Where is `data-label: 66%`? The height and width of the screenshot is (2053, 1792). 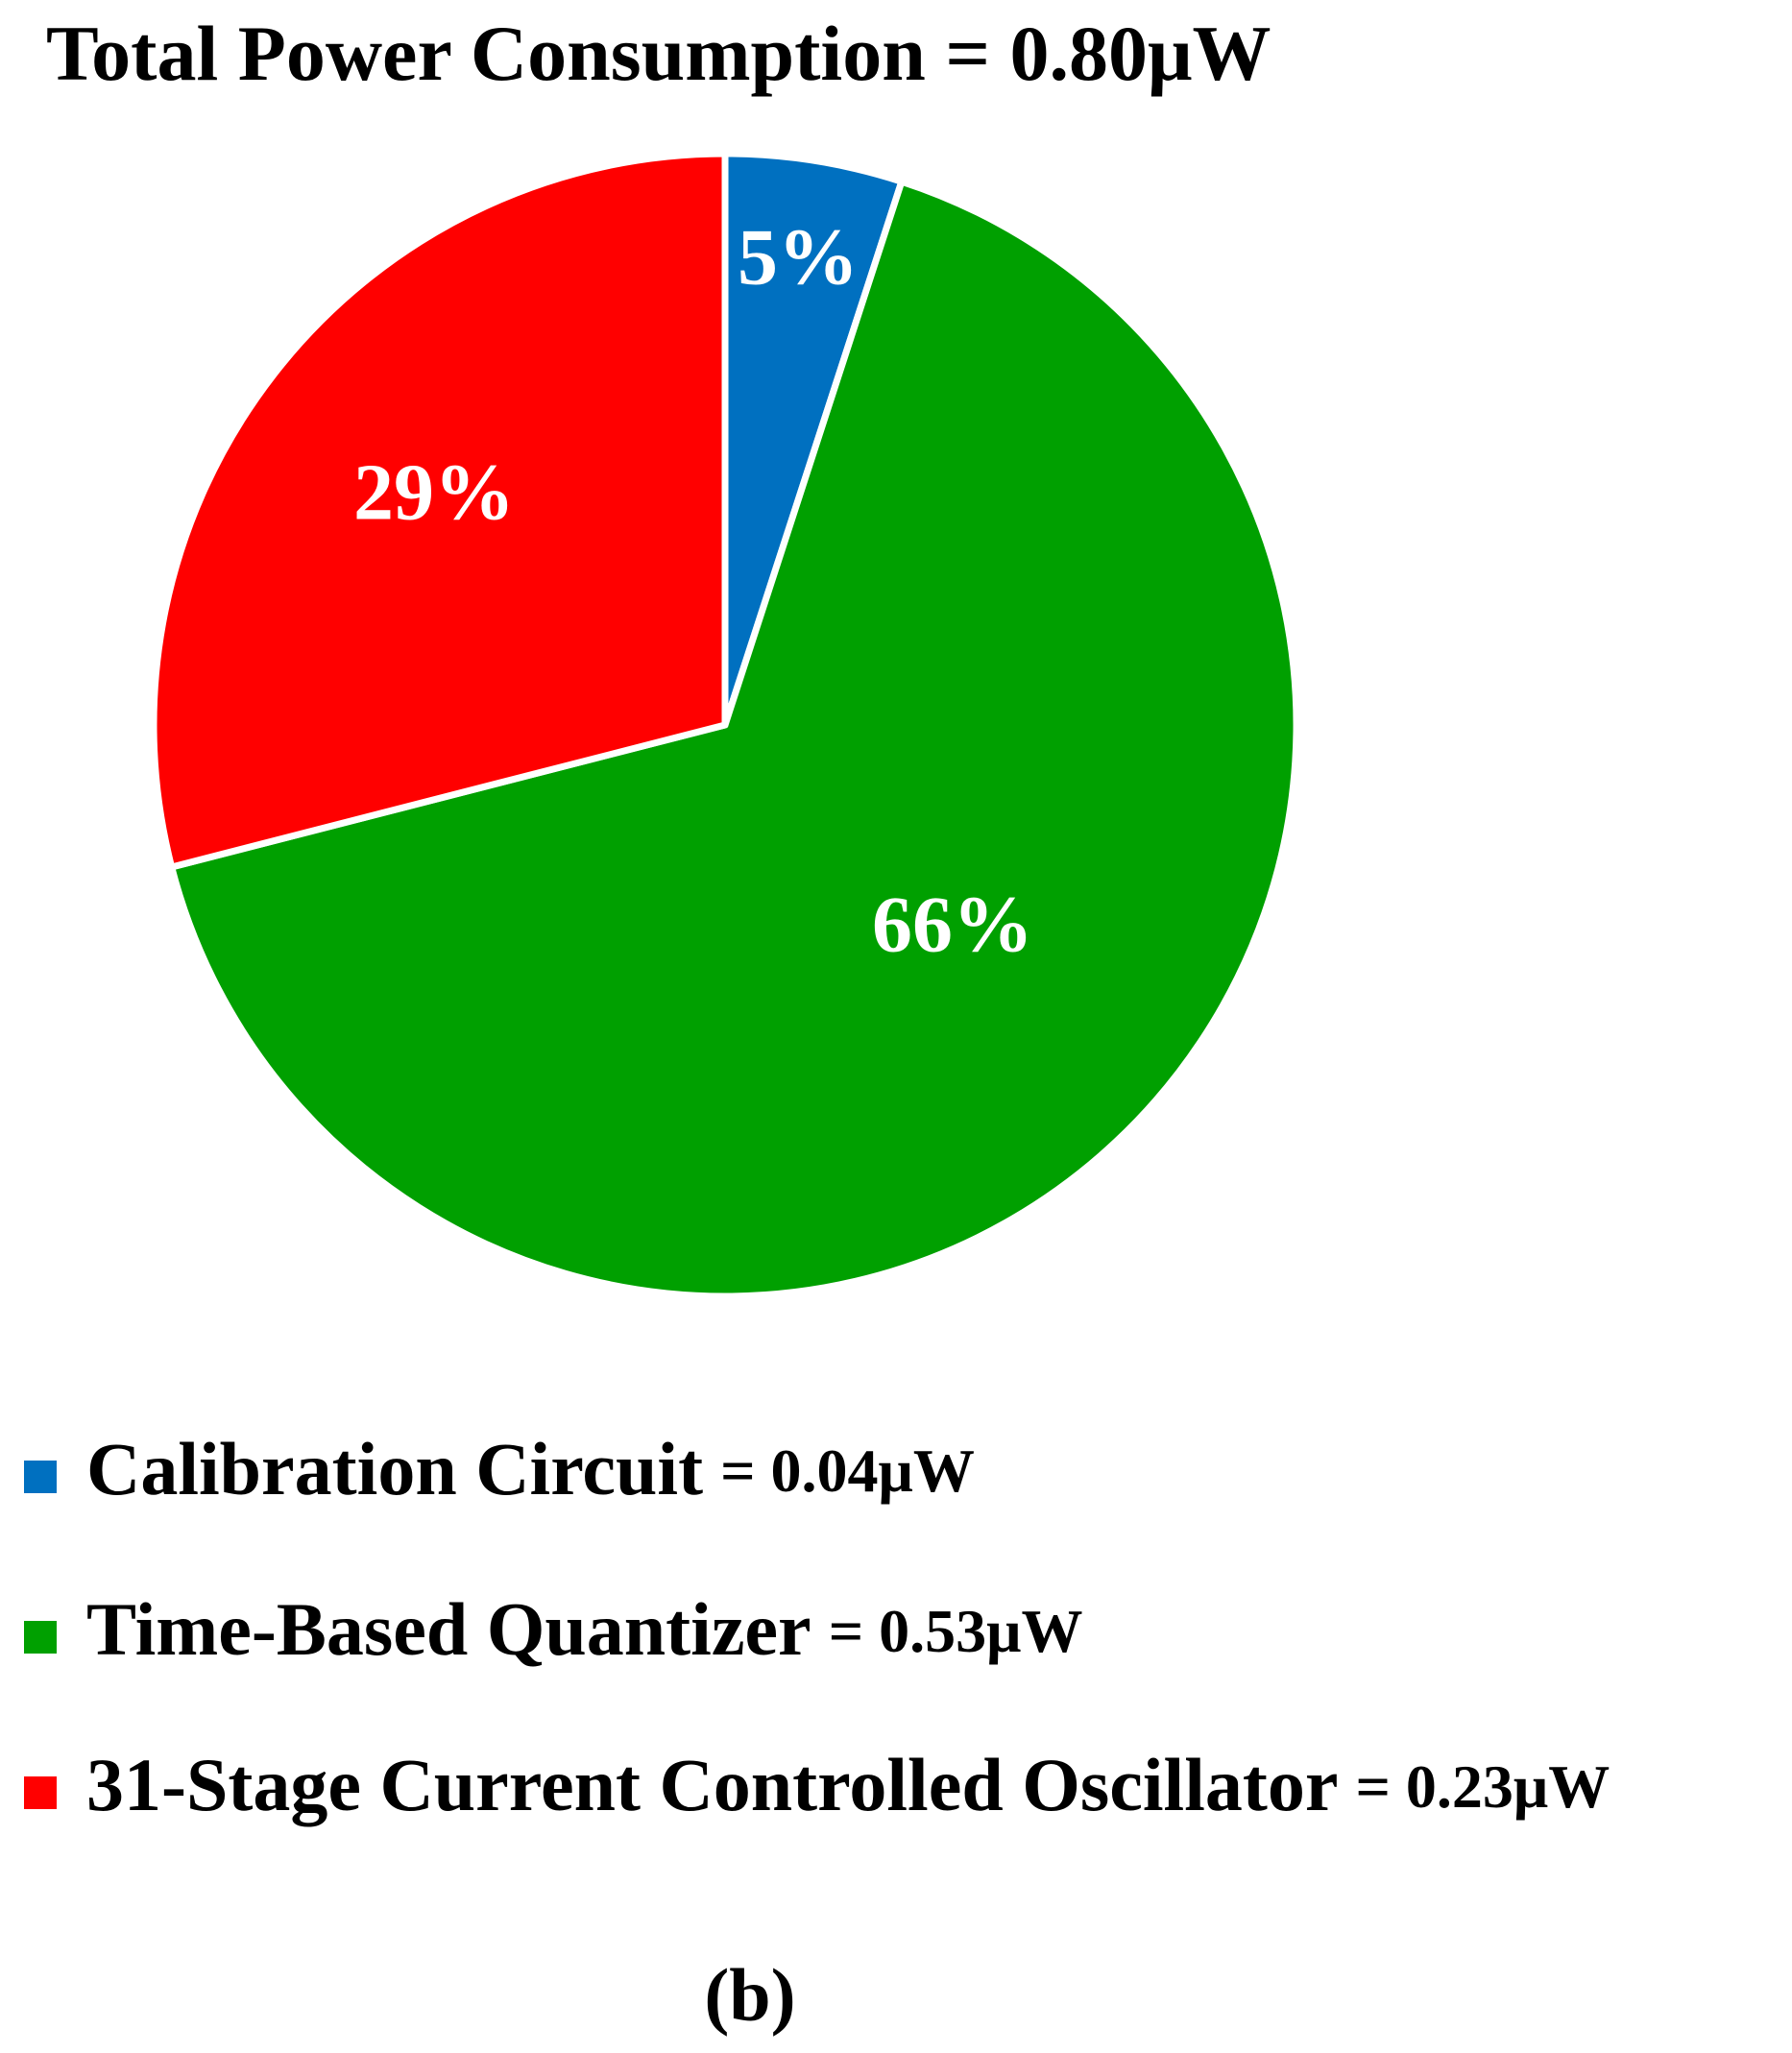 data-label: 66% is located at coordinates (952, 924).